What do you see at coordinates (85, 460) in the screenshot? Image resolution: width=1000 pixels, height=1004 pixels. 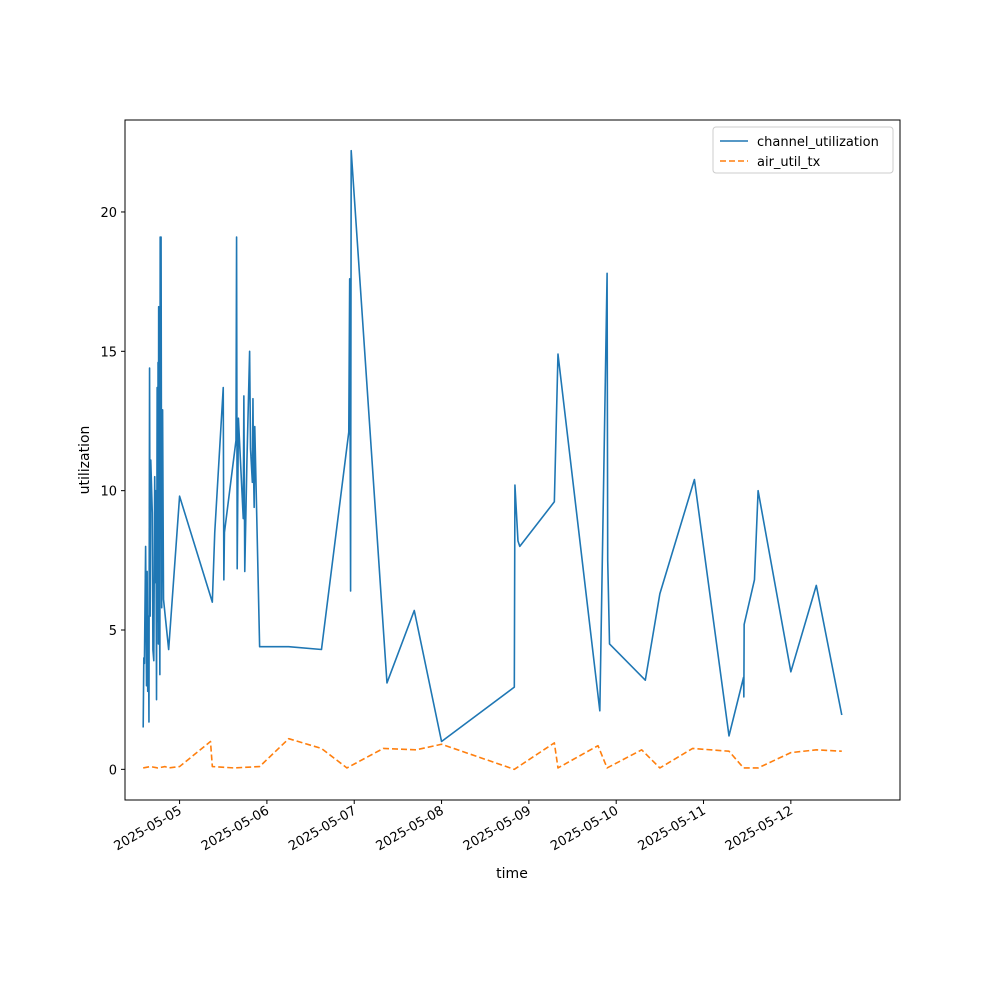 I see `y-axis-label: utilization` at bounding box center [85, 460].